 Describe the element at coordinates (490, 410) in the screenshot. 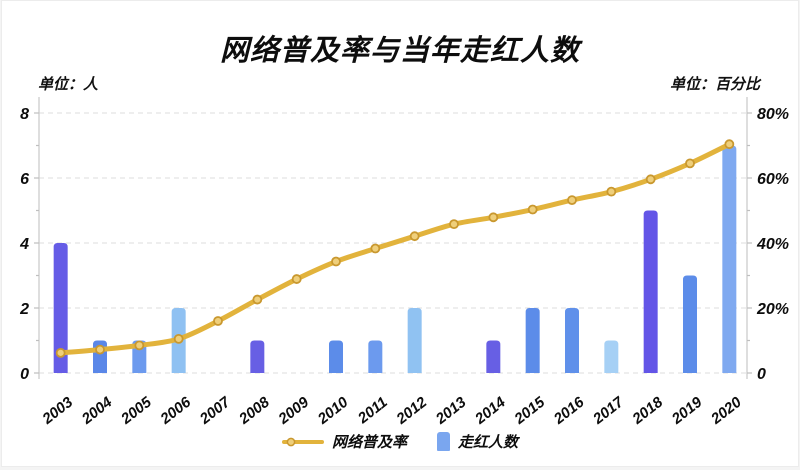

I see `svg-text: 2014` at that location.